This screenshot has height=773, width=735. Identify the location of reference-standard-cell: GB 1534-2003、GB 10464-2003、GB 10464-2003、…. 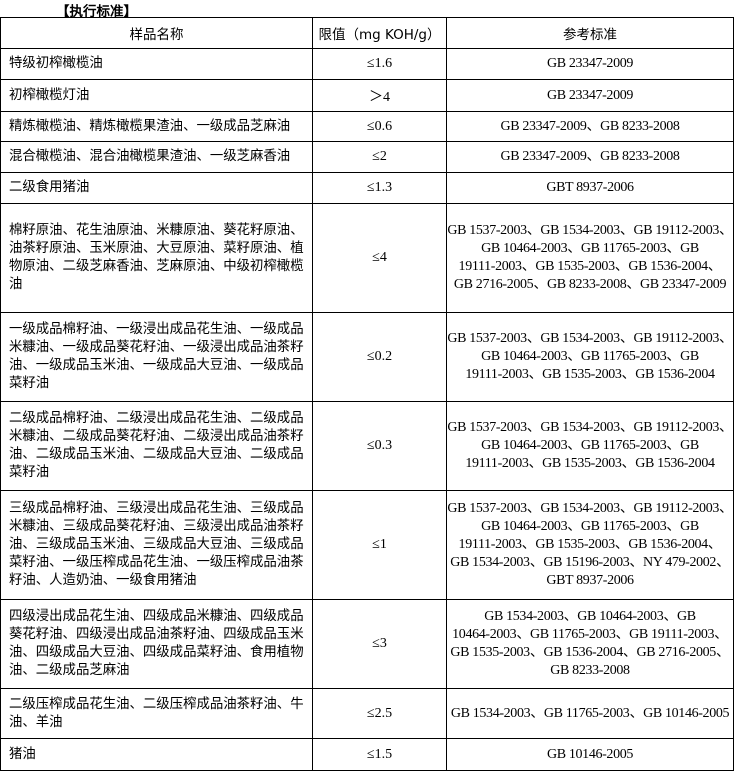
(590, 644).